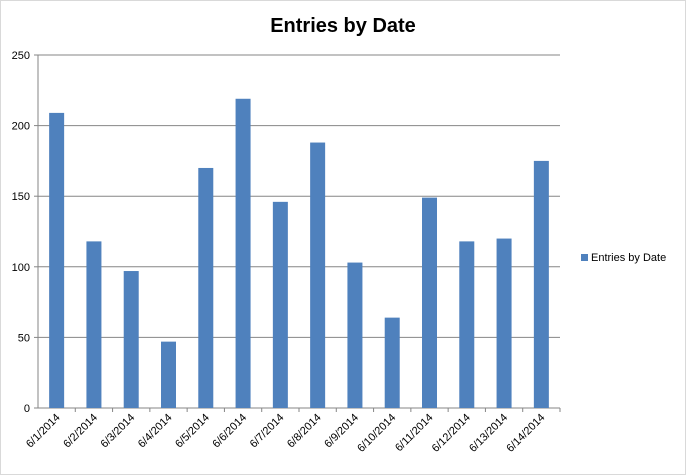 This screenshot has width=686, height=475. Describe the element at coordinates (343, 26) in the screenshot. I see `chart-title: Entries by Date` at that location.